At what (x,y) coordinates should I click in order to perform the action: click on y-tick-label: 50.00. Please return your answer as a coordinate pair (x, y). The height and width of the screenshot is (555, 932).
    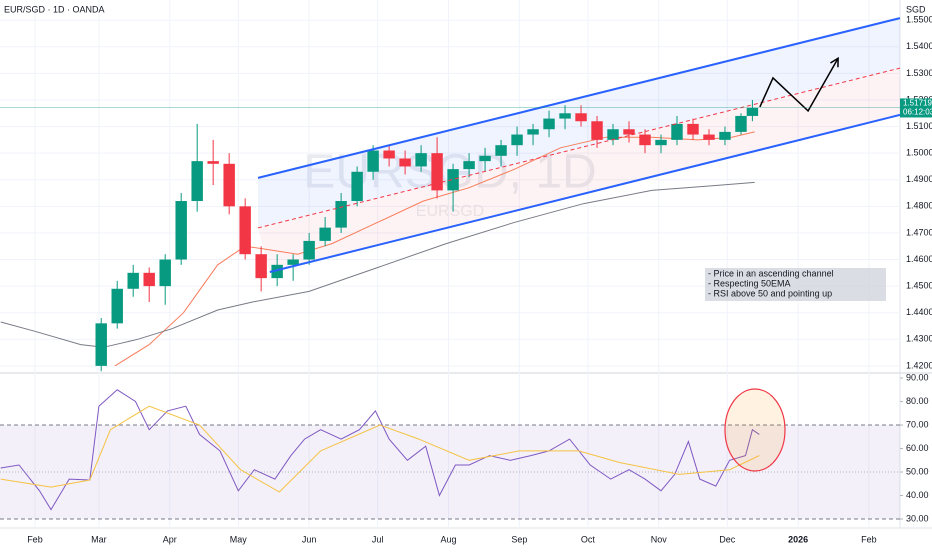
    Looking at the image, I should click on (917, 471).